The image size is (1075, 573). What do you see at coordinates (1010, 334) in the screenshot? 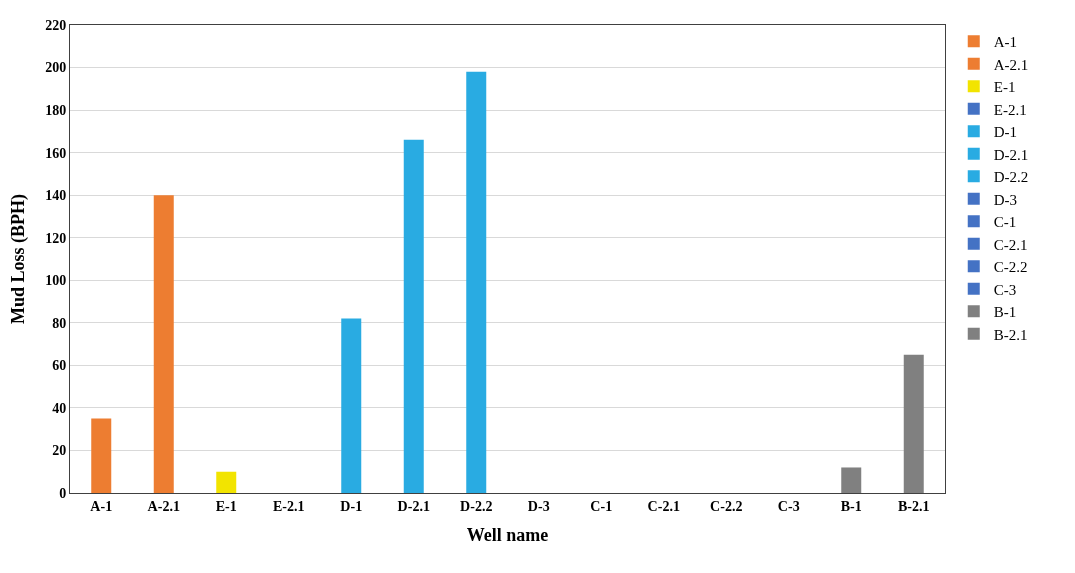
I see `legend-label: B-2.1` at bounding box center [1010, 334].